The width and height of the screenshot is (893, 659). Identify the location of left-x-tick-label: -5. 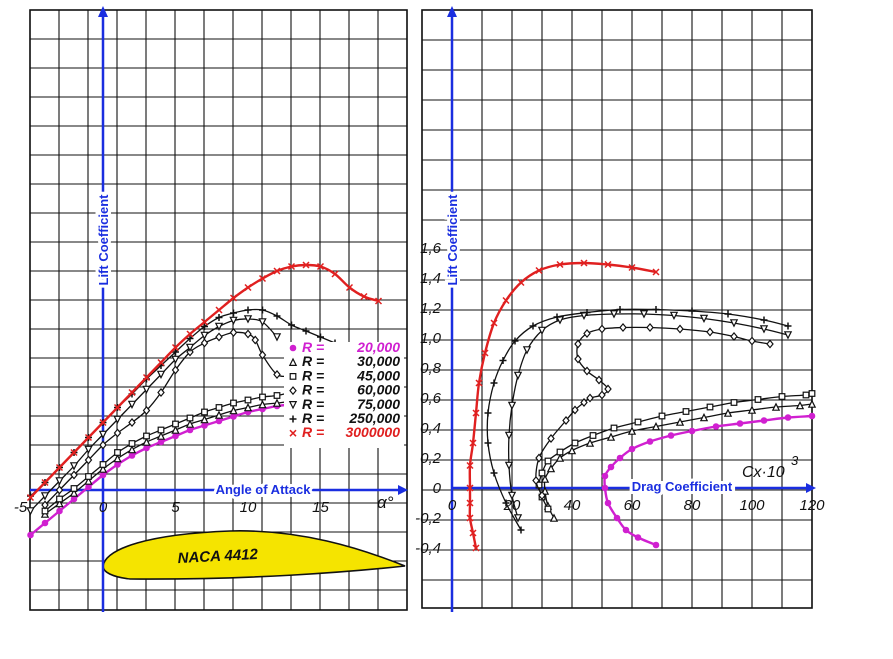
(21, 507).